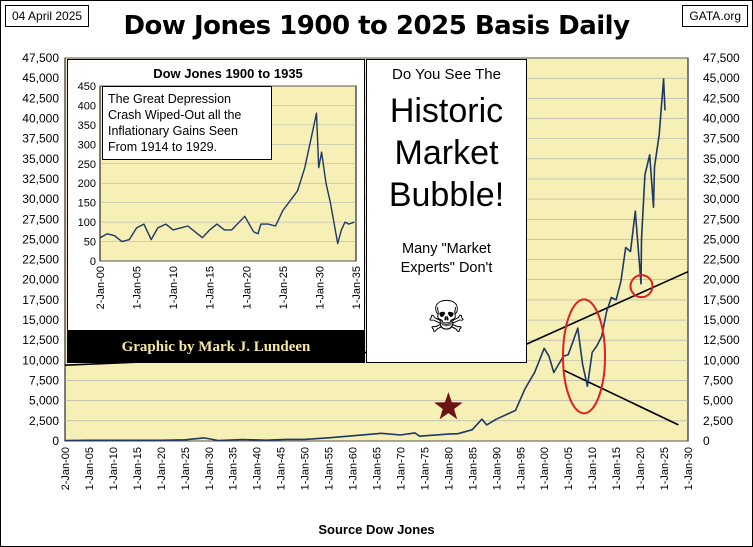  I want to click on y-tick-label-right: 45,000, so click(721, 78).